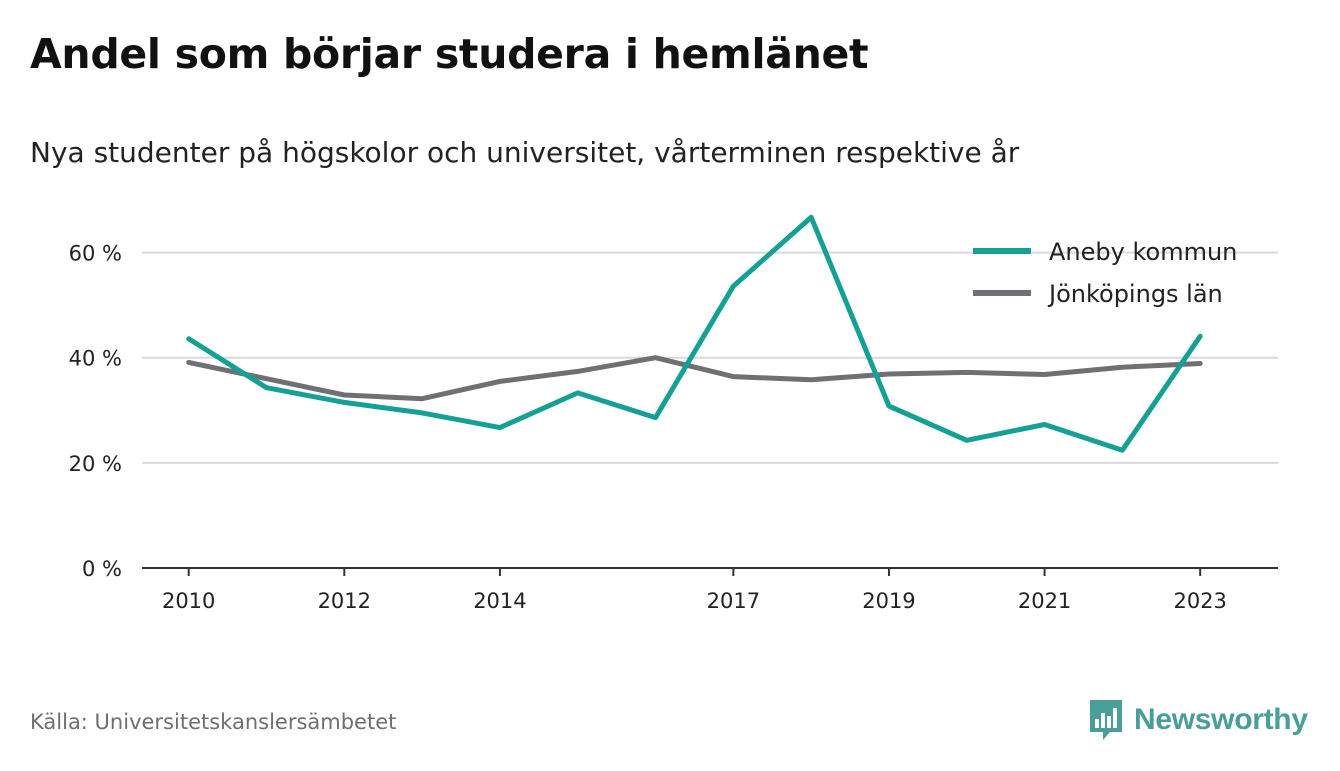 This screenshot has width=1340, height=771. What do you see at coordinates (344, 601) in the screenshot?
I see `x-tick-label: 2012` at bounding box center [344, 601].